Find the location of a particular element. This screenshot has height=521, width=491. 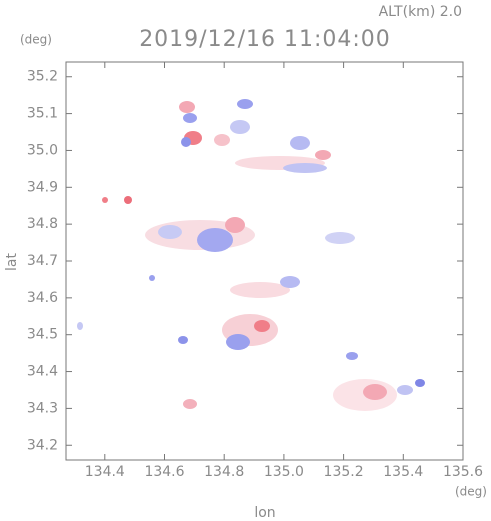

y-tick-label: 34.4 is located at coordinates (42, 372).